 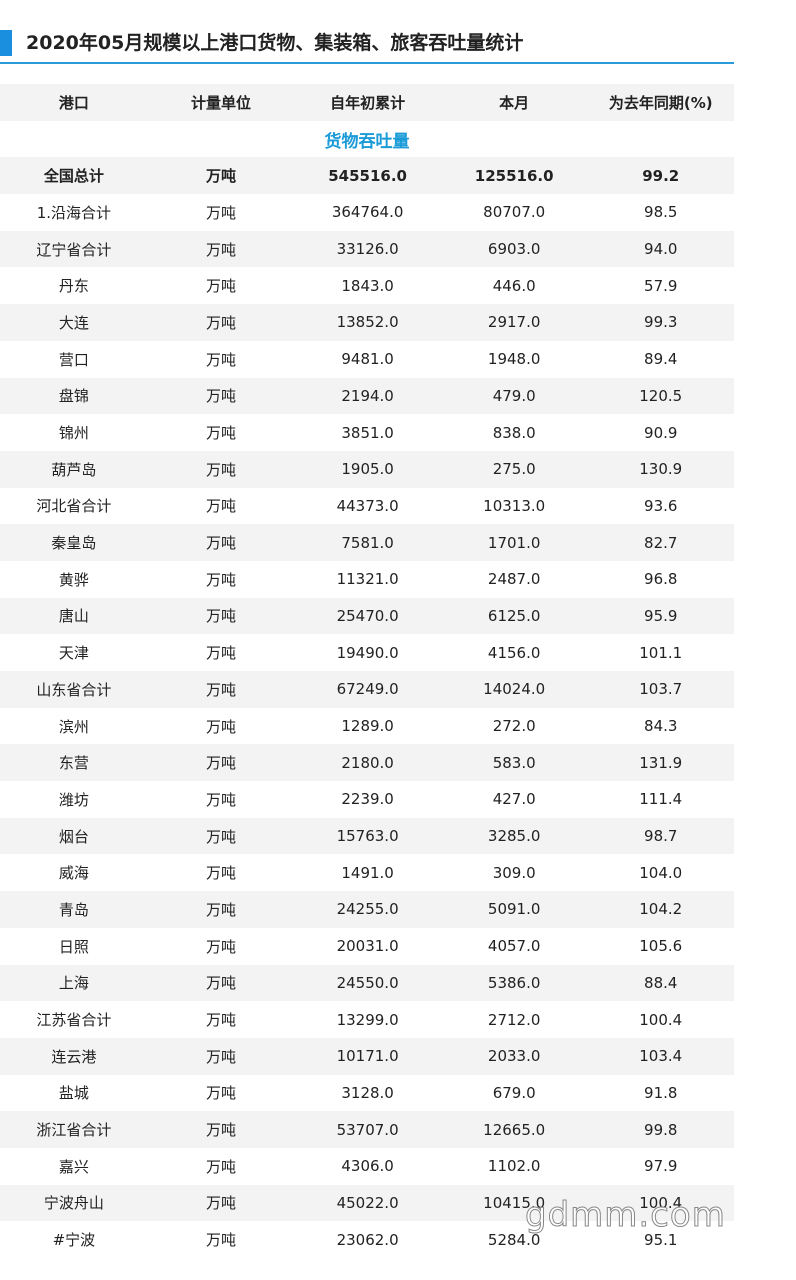 What do you see at coordinates (514, 505) in the screenshot?
I see `table-cell: 10313.0` at bounding box center [514, 505].